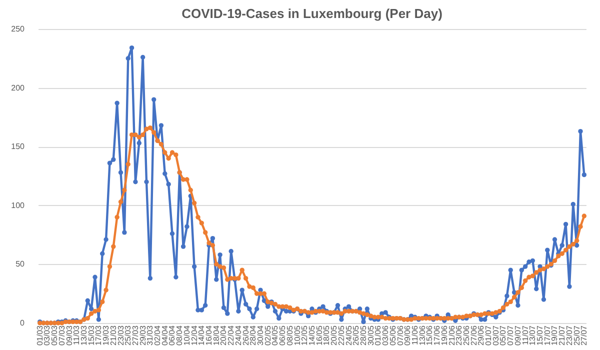  I want to click on x-tick-label: 24/04, so click(238, 335).